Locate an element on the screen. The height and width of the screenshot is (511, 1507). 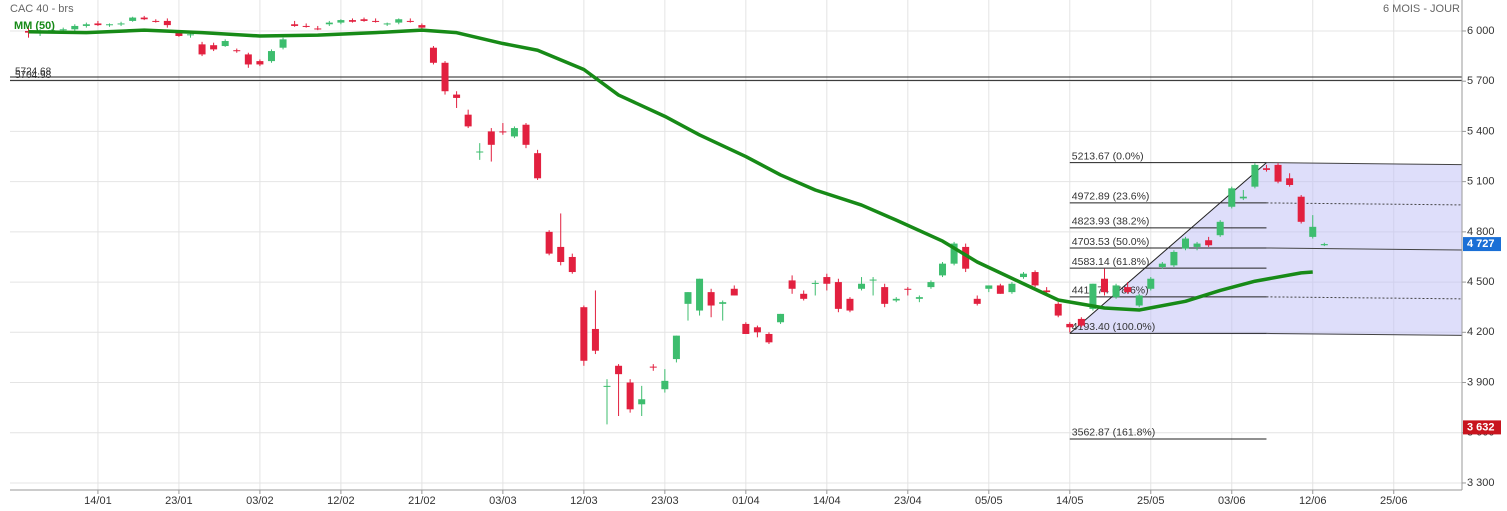
chart-subtitle: 6 MOIS - JOUR is located at coordinates (1421, 9).